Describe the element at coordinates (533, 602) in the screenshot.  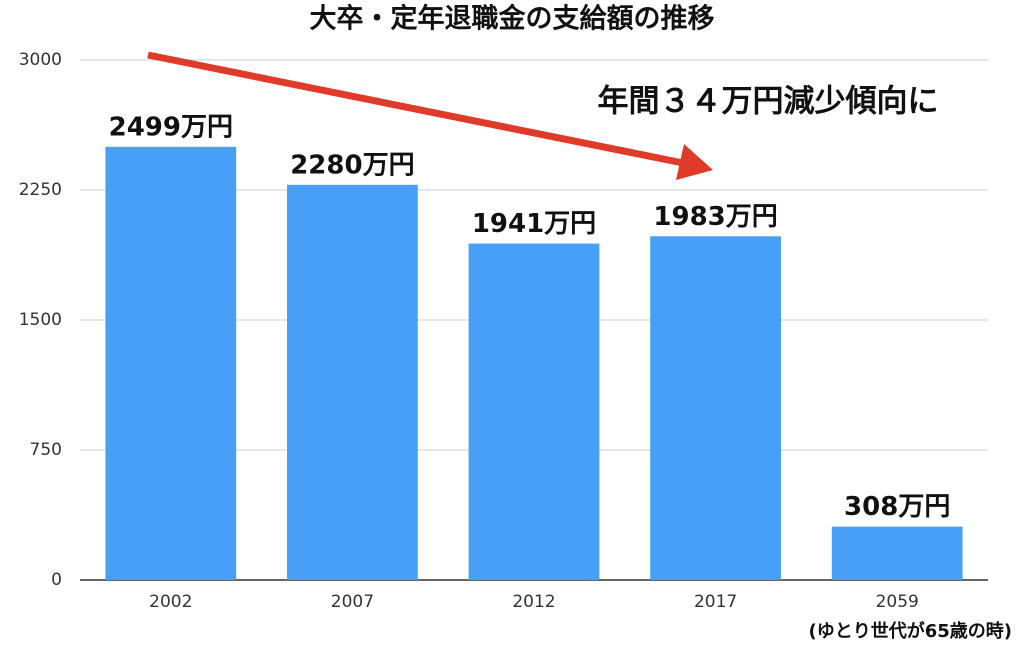
I see `x-tick-label: 2012` at that location.